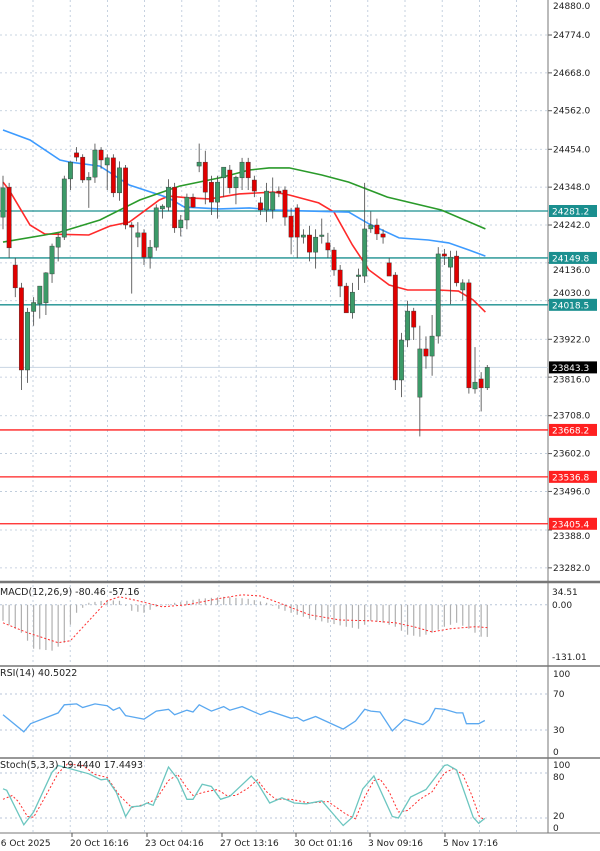 This screenshot has height=851, width=600. I want to click on price-tick-label: 24562.0, so click(571, 112).